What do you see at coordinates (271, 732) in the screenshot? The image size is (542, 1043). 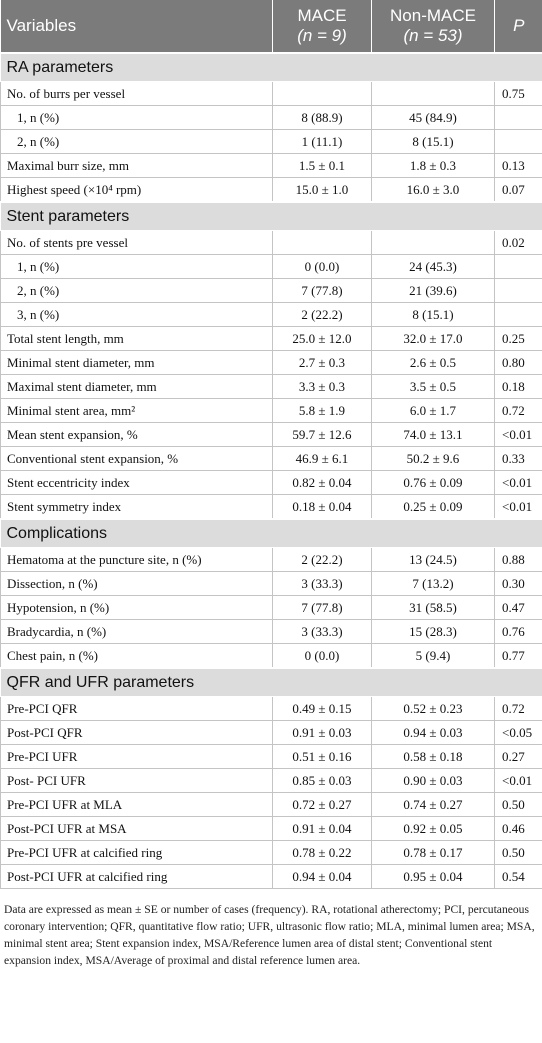 I see `data-row: Post-PCI QFR 0.91 ± 0.03 0.94 ± 0.03 <0.05` at bounding box center [271, 732].